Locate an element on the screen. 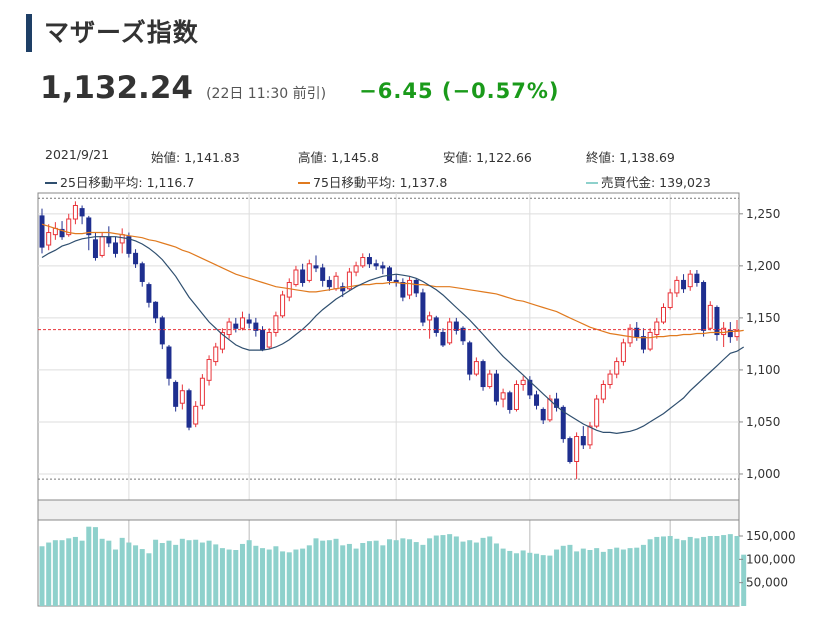 The height and width of the screenshot is (622, 827). info-date: 2021/9/21 is located at coordinates (77, 154).